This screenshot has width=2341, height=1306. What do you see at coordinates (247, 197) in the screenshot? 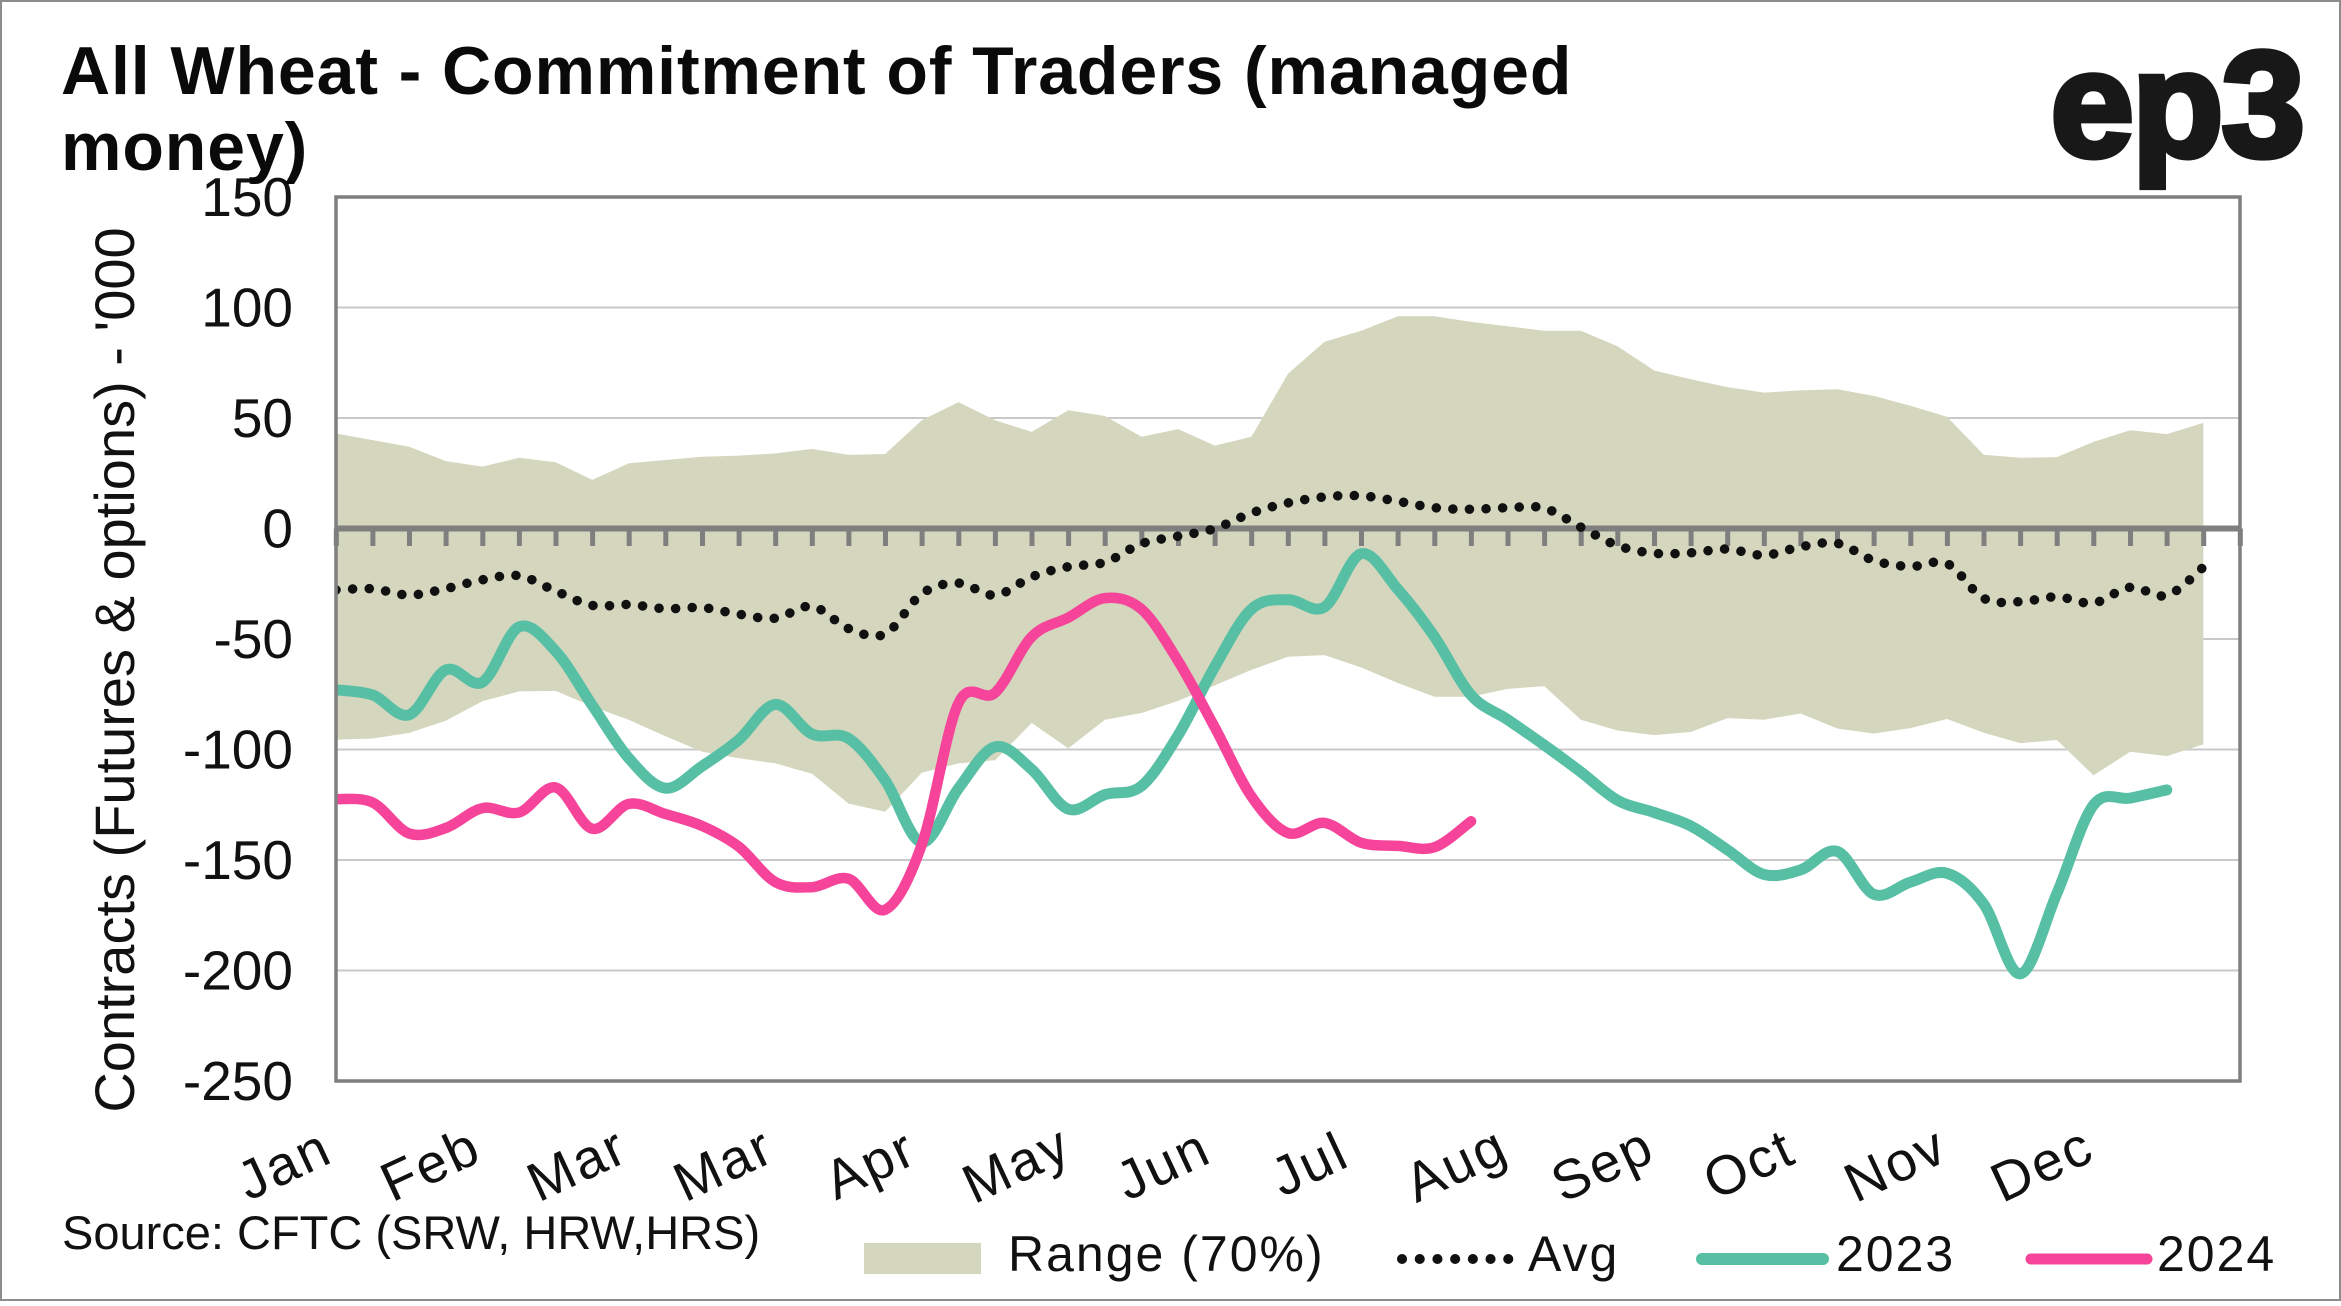
I see `svg-text: 150` at bounding box center [247, 197].